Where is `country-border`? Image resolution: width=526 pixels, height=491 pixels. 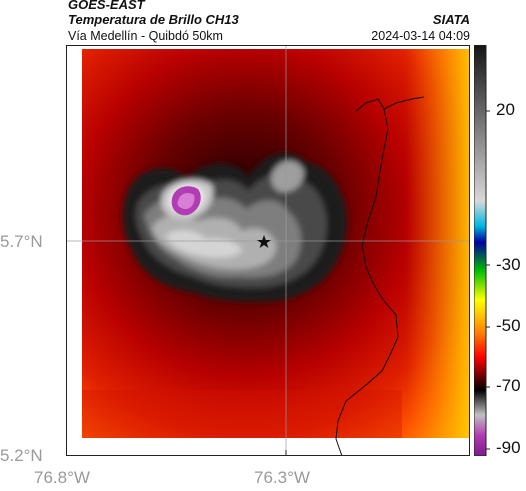
country-border is located at coordinates (380, 276).